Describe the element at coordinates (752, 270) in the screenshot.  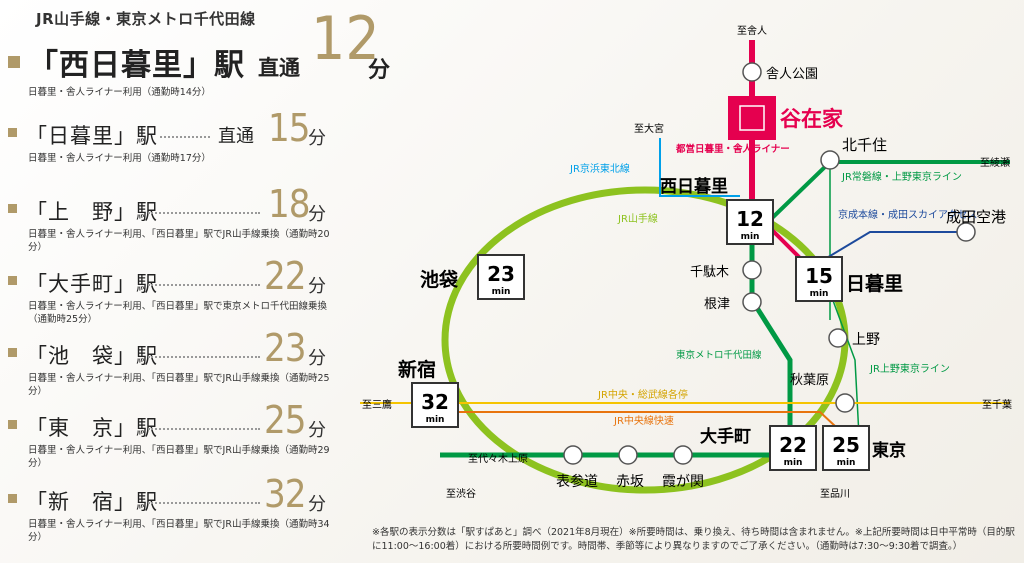
I see `station-marker-sendagi` at that location.